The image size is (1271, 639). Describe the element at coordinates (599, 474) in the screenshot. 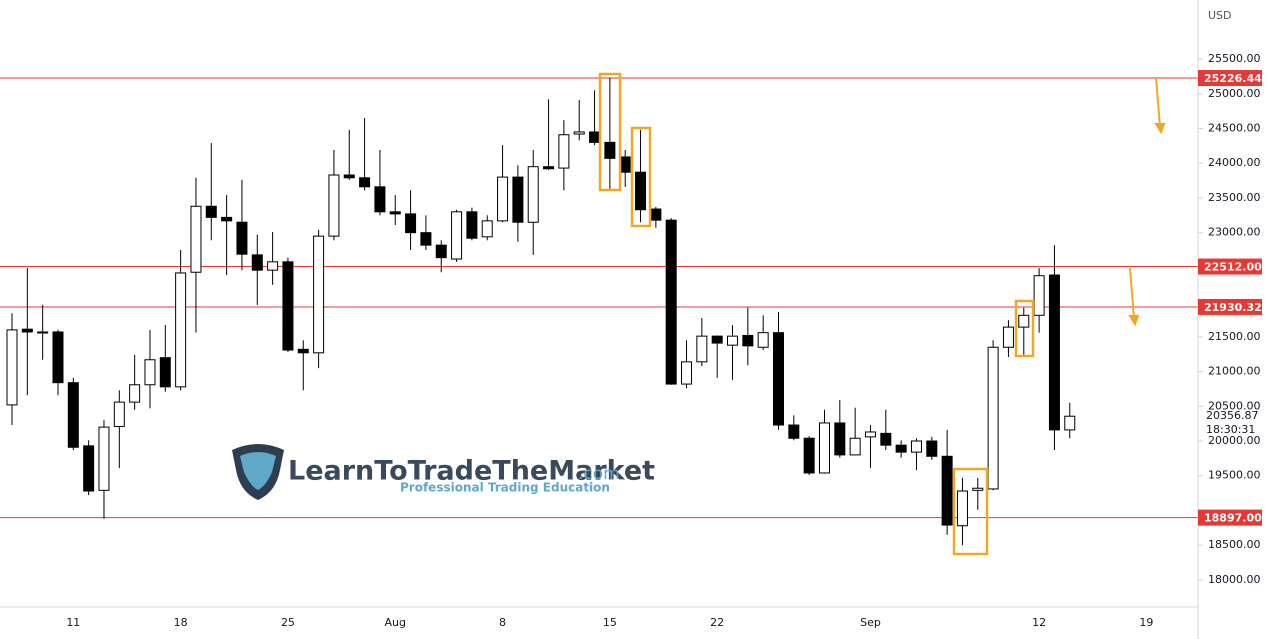

I see `logo-domain: .com` at that location.